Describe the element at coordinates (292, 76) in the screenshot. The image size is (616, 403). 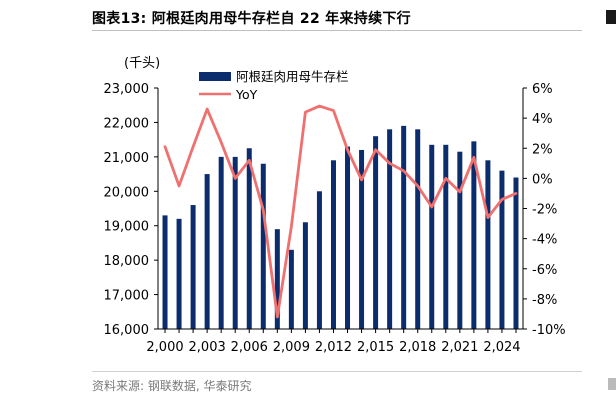
I see `legend-label-bar: 阿根廷肉用母牛存栏` at that location.